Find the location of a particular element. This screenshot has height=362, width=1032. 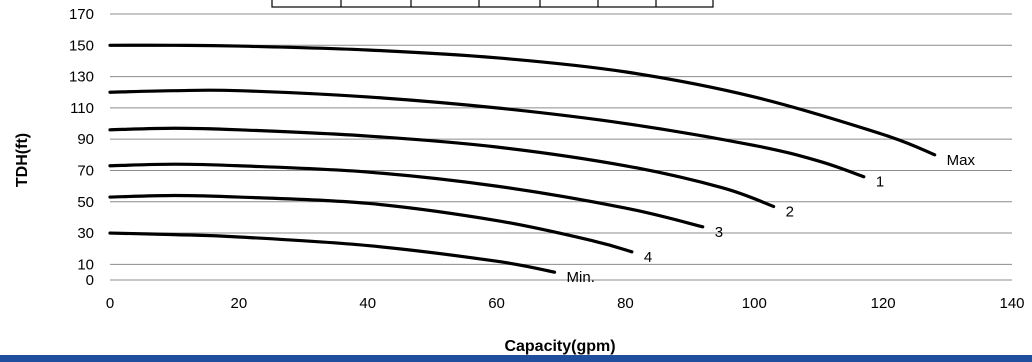

y-tick-label: 90 is located at coordinates (85, 139).